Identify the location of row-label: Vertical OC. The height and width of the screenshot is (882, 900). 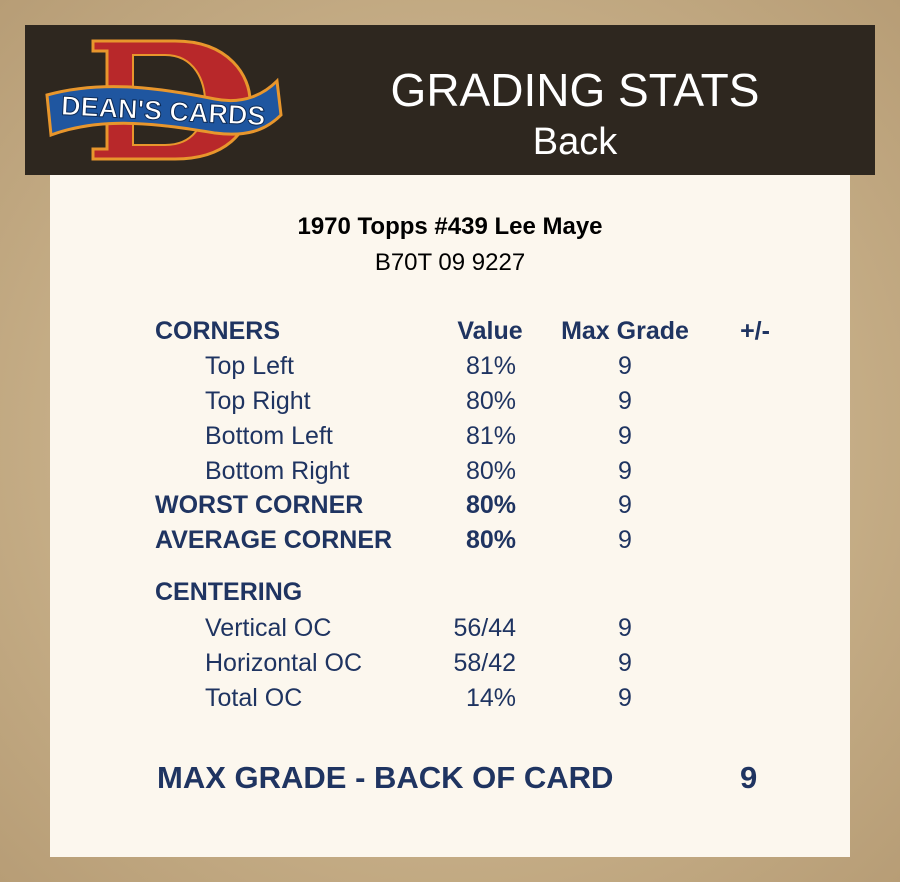
(268, 628).